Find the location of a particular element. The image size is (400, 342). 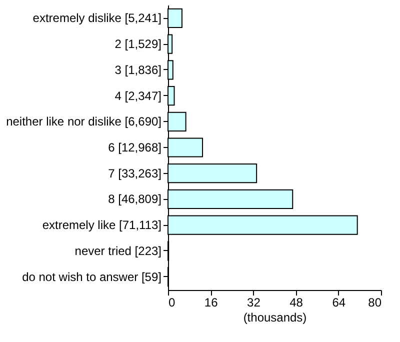

y-tick-label: never tried [223] is located at coordinates (118, 251).